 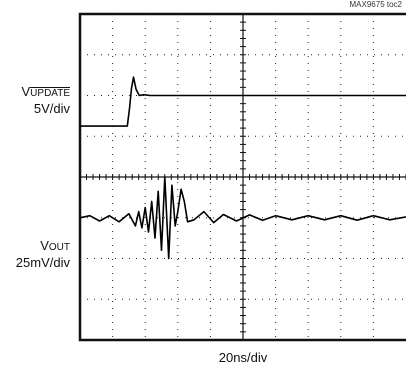 I want to click on ch1-label-sub: UPDATE, so click(x=50, y=93).